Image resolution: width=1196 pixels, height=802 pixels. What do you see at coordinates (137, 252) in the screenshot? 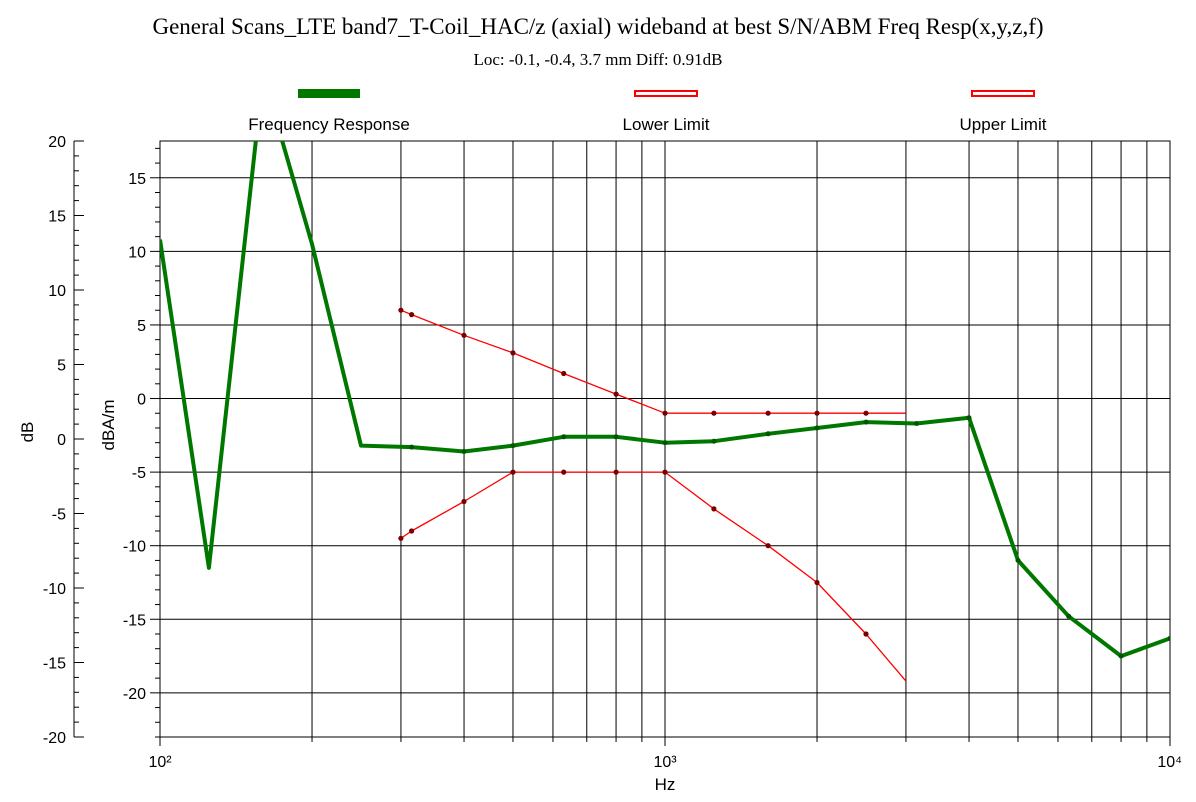
I see `inner-tick-label: 10` at bounding box center [137, 252].